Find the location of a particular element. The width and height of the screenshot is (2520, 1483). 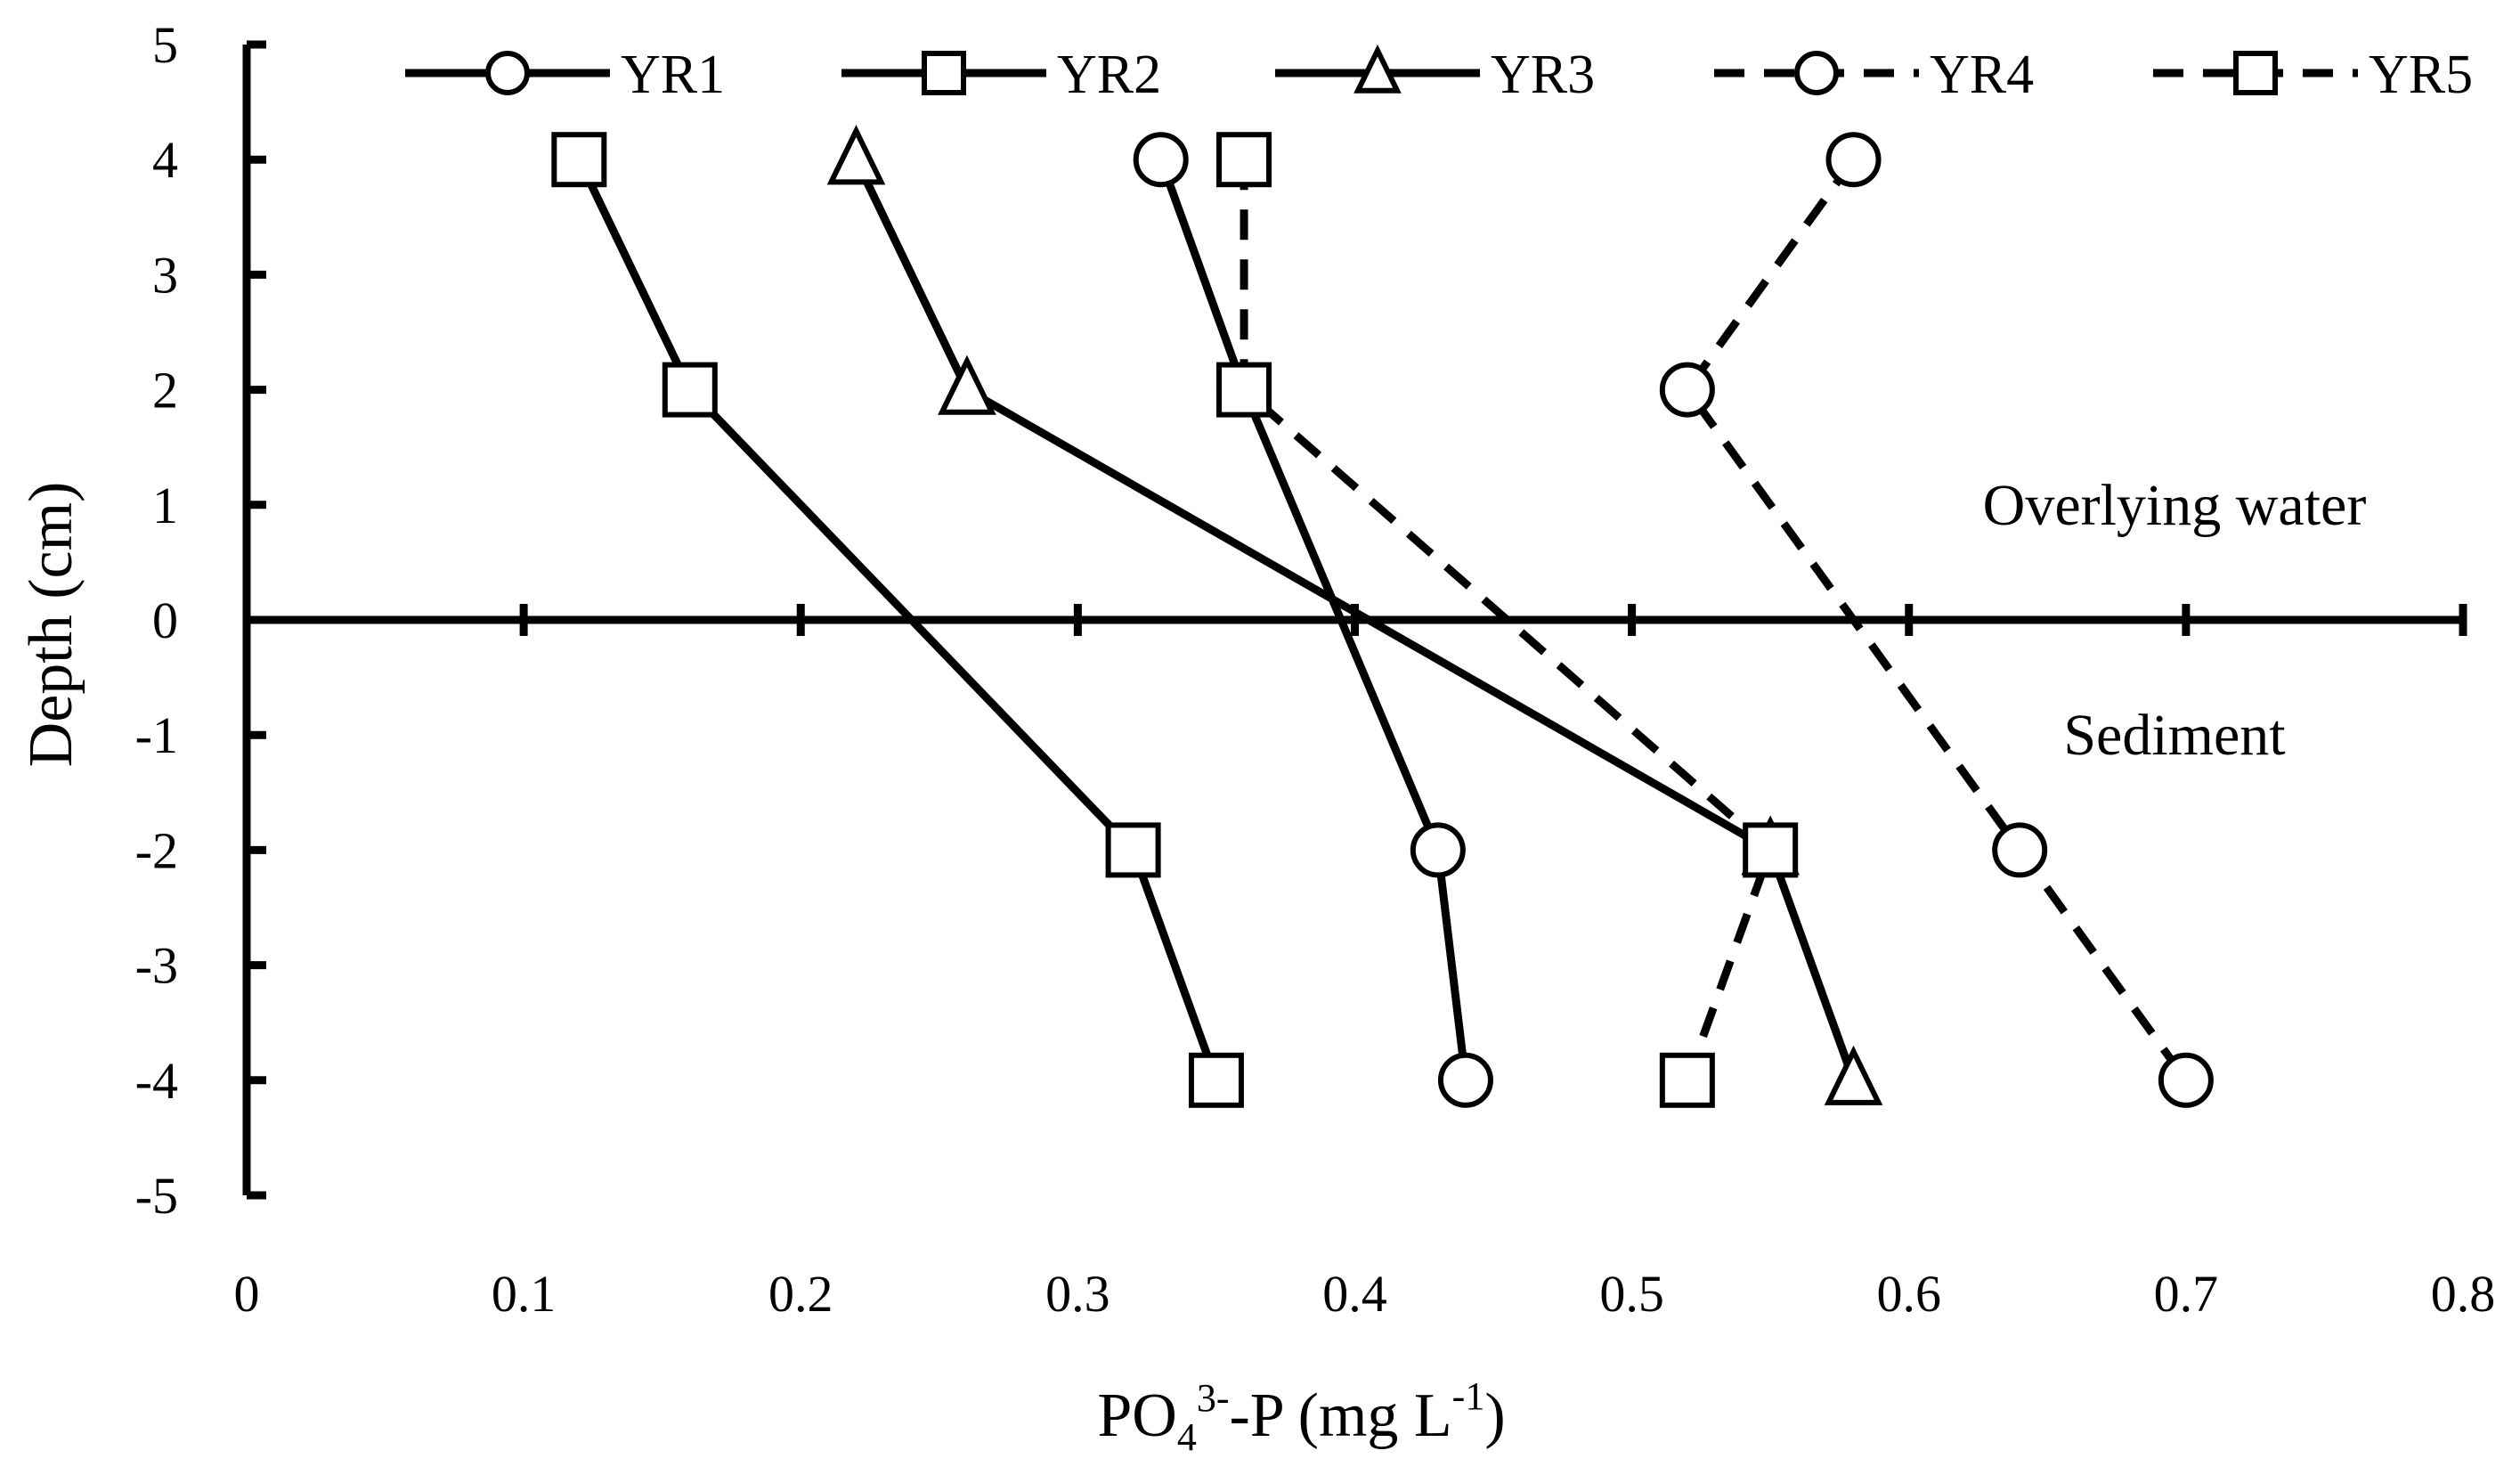

legend-marker-yr4 is located at coordinates (1816, 73).